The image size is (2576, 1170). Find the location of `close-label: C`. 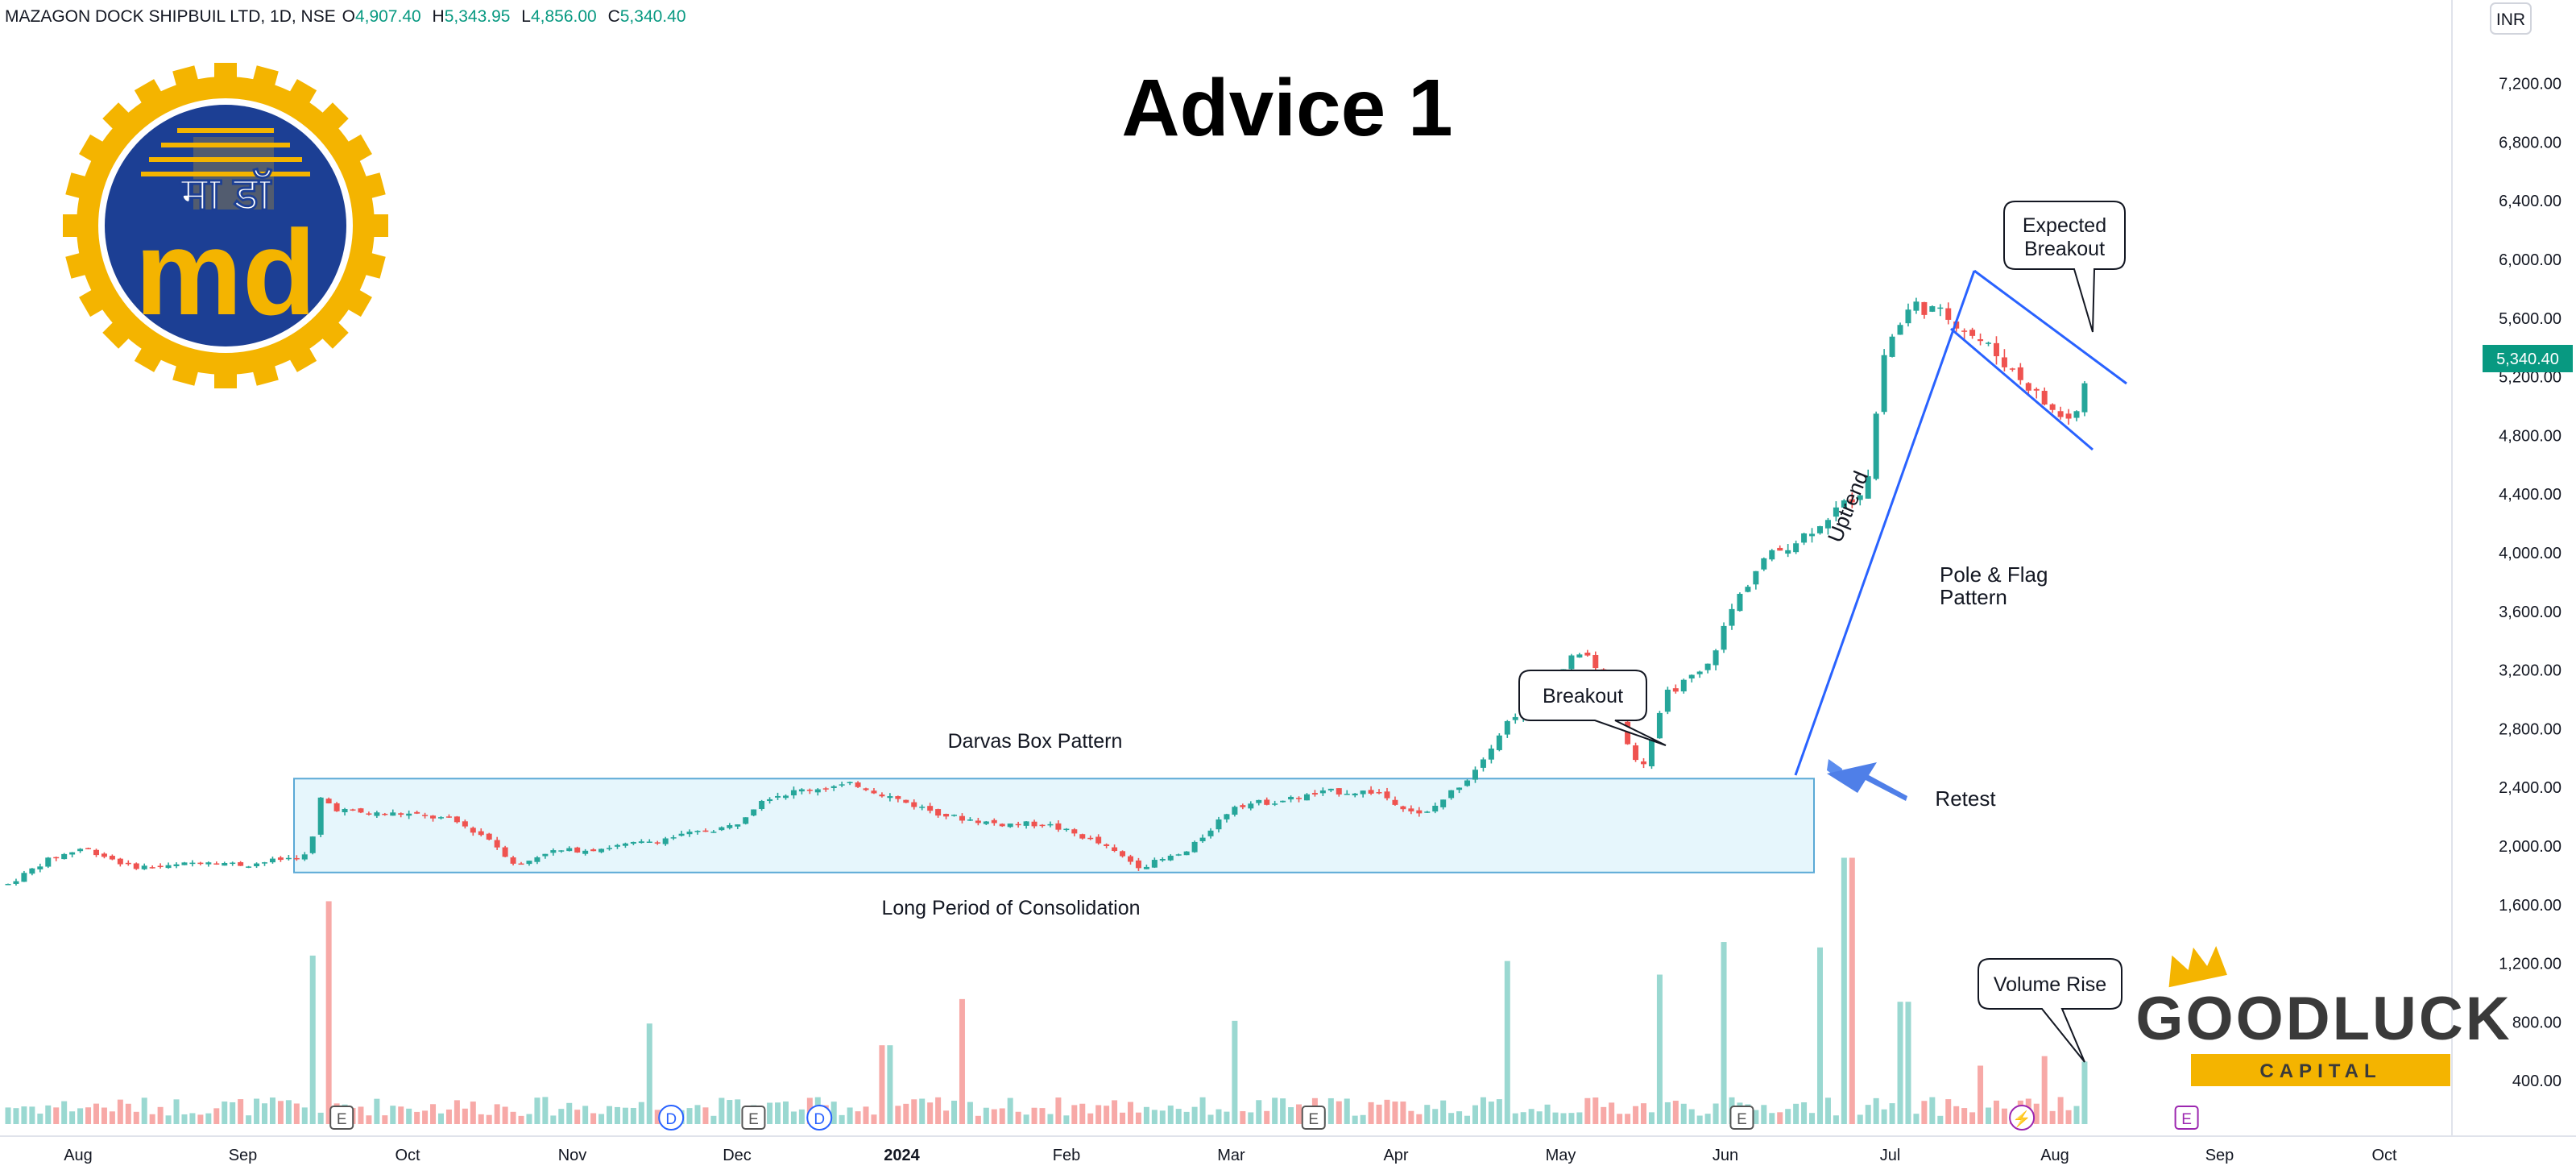

close-label: C is located at coordinates (614, 16).